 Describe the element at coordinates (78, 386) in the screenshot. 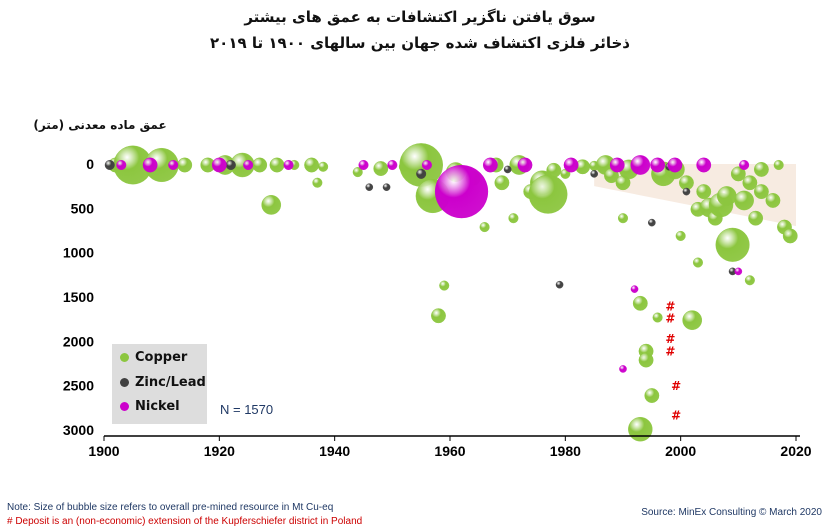

I see `y-tick-label-2500: 2500` at that location.